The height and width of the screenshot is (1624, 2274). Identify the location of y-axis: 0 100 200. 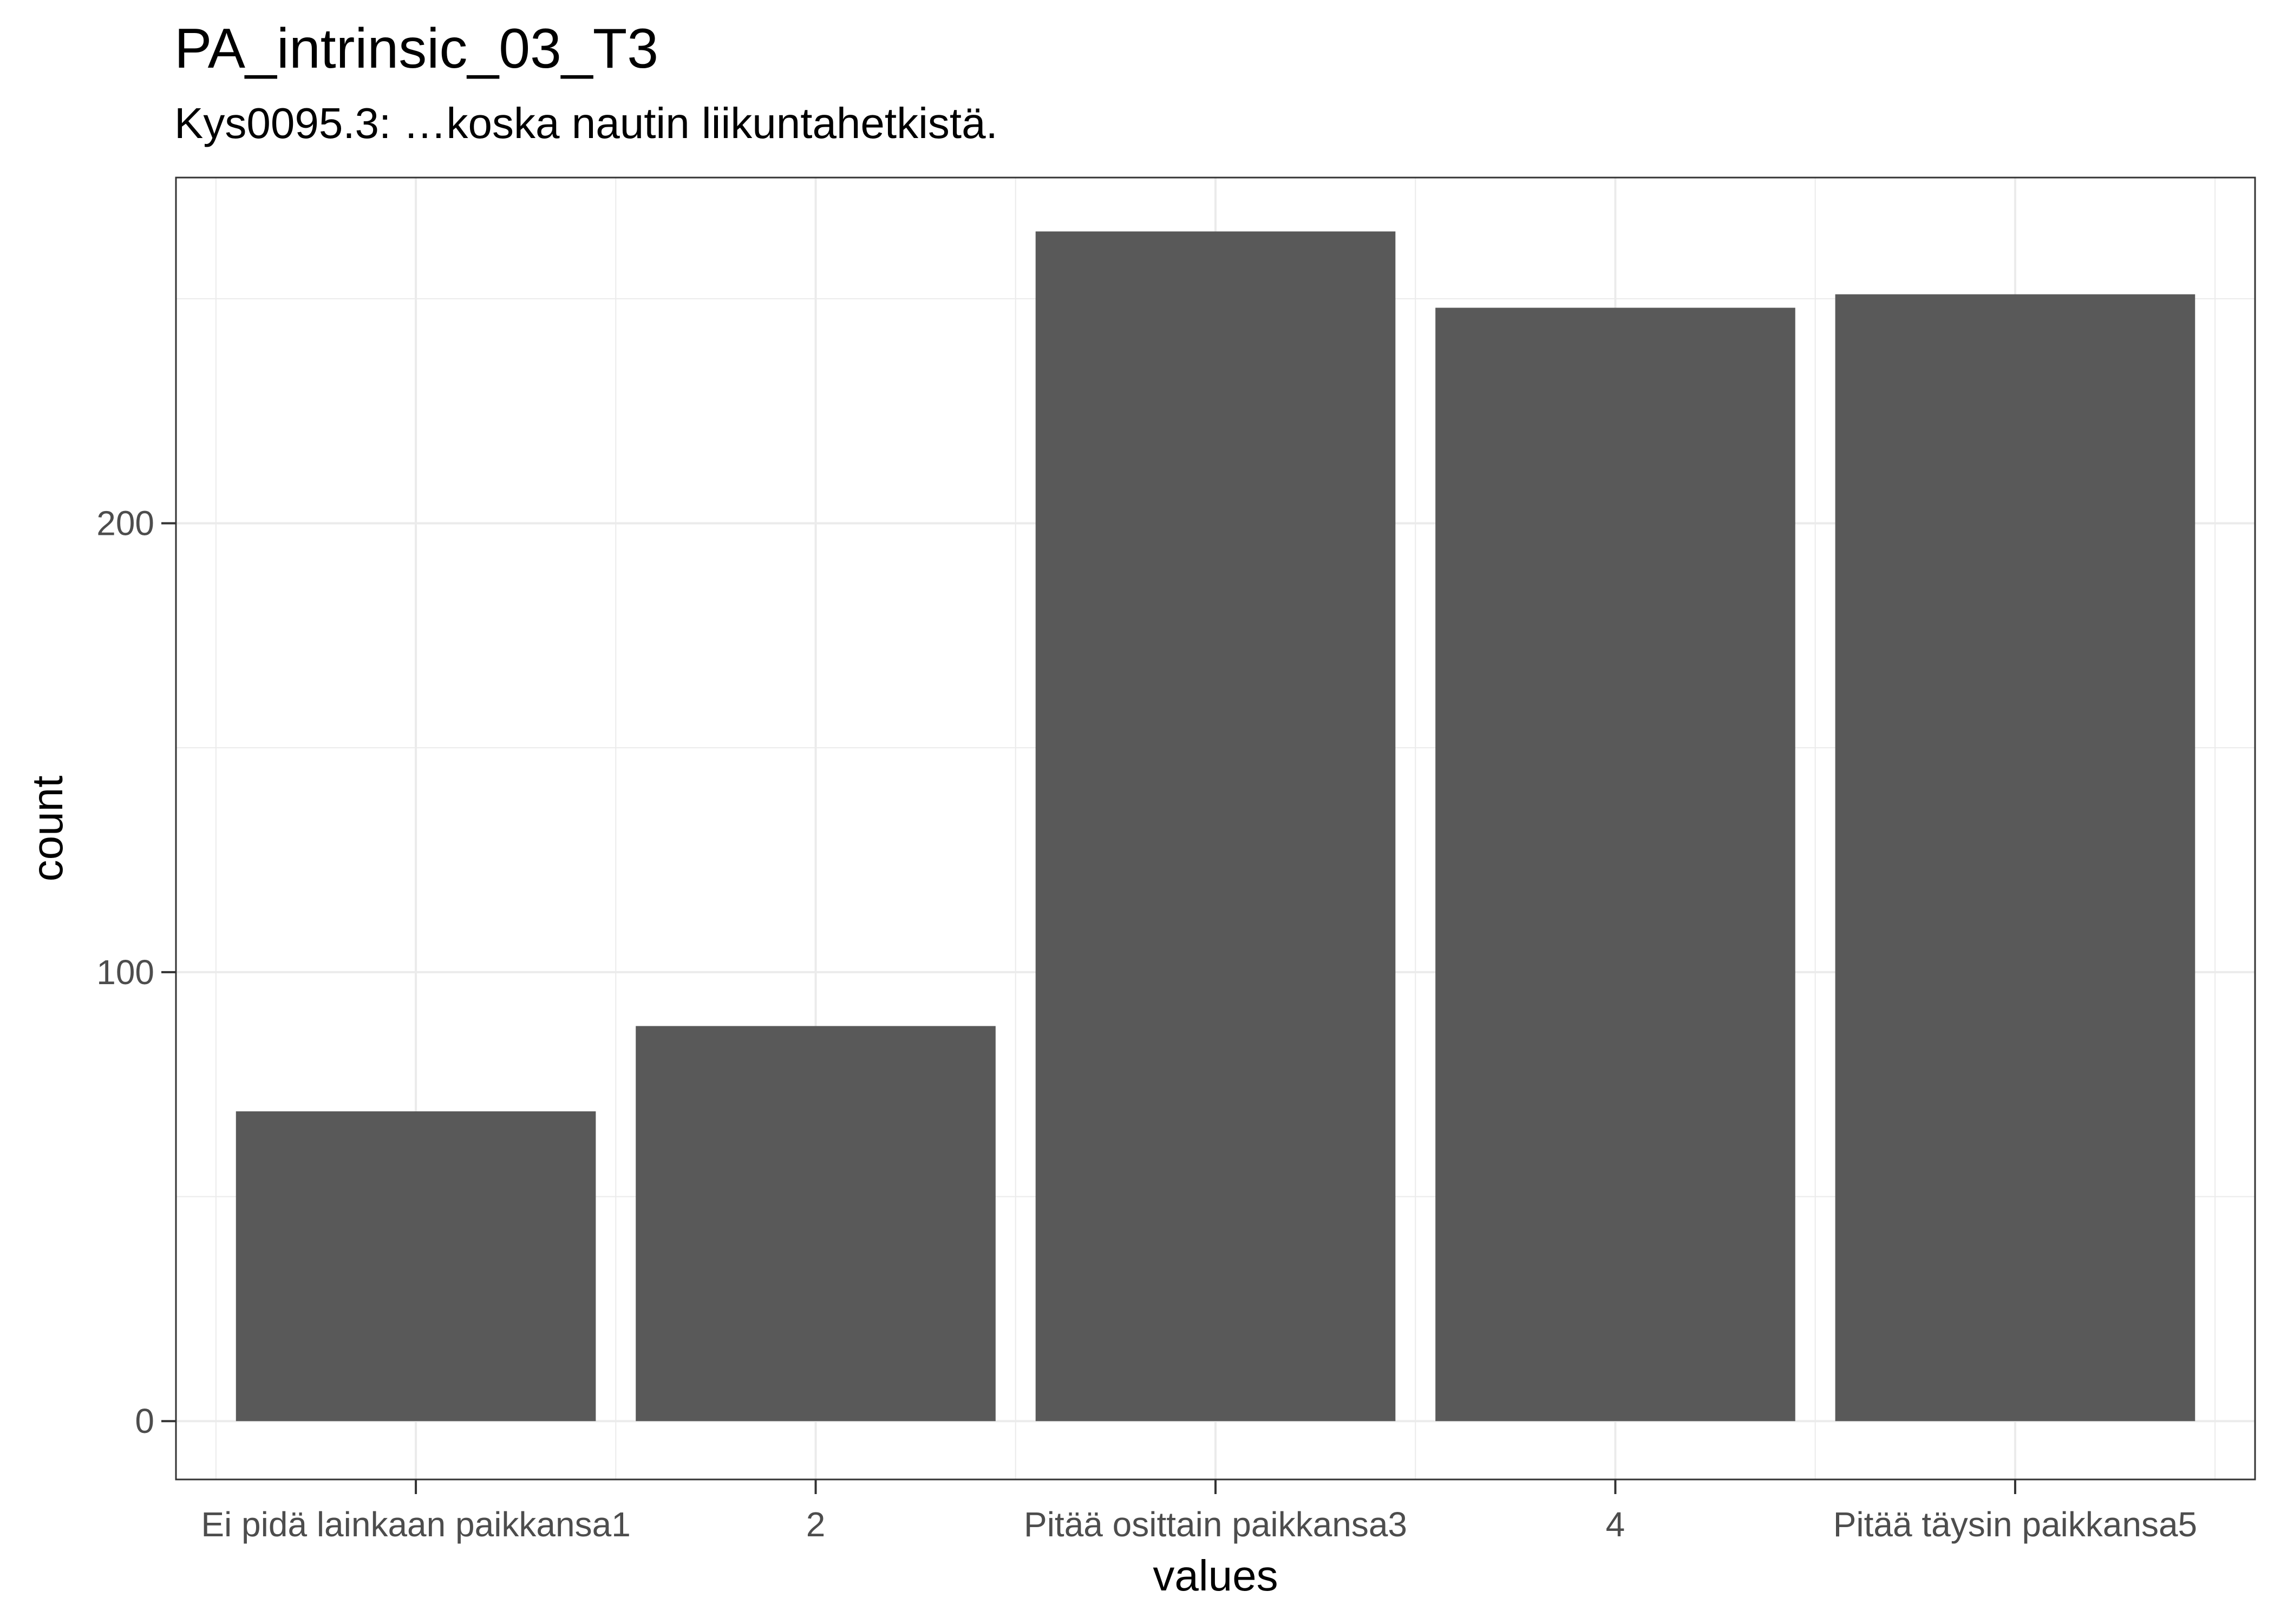
(136, 972).